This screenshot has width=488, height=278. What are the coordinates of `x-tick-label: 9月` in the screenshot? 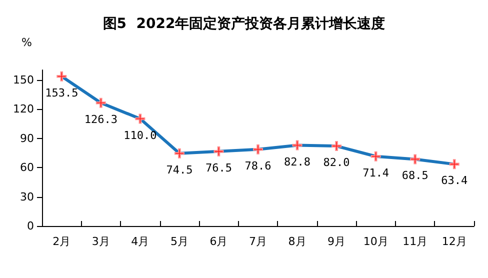 It's located at (337, 241).